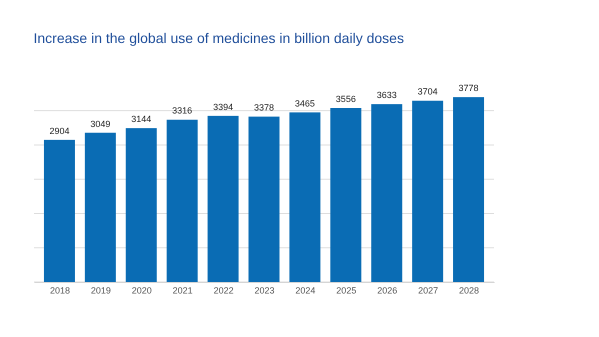  Describe the element at coordinates (182, 291) in the screenshot. I see `x-tick-label: 2021` at that location.